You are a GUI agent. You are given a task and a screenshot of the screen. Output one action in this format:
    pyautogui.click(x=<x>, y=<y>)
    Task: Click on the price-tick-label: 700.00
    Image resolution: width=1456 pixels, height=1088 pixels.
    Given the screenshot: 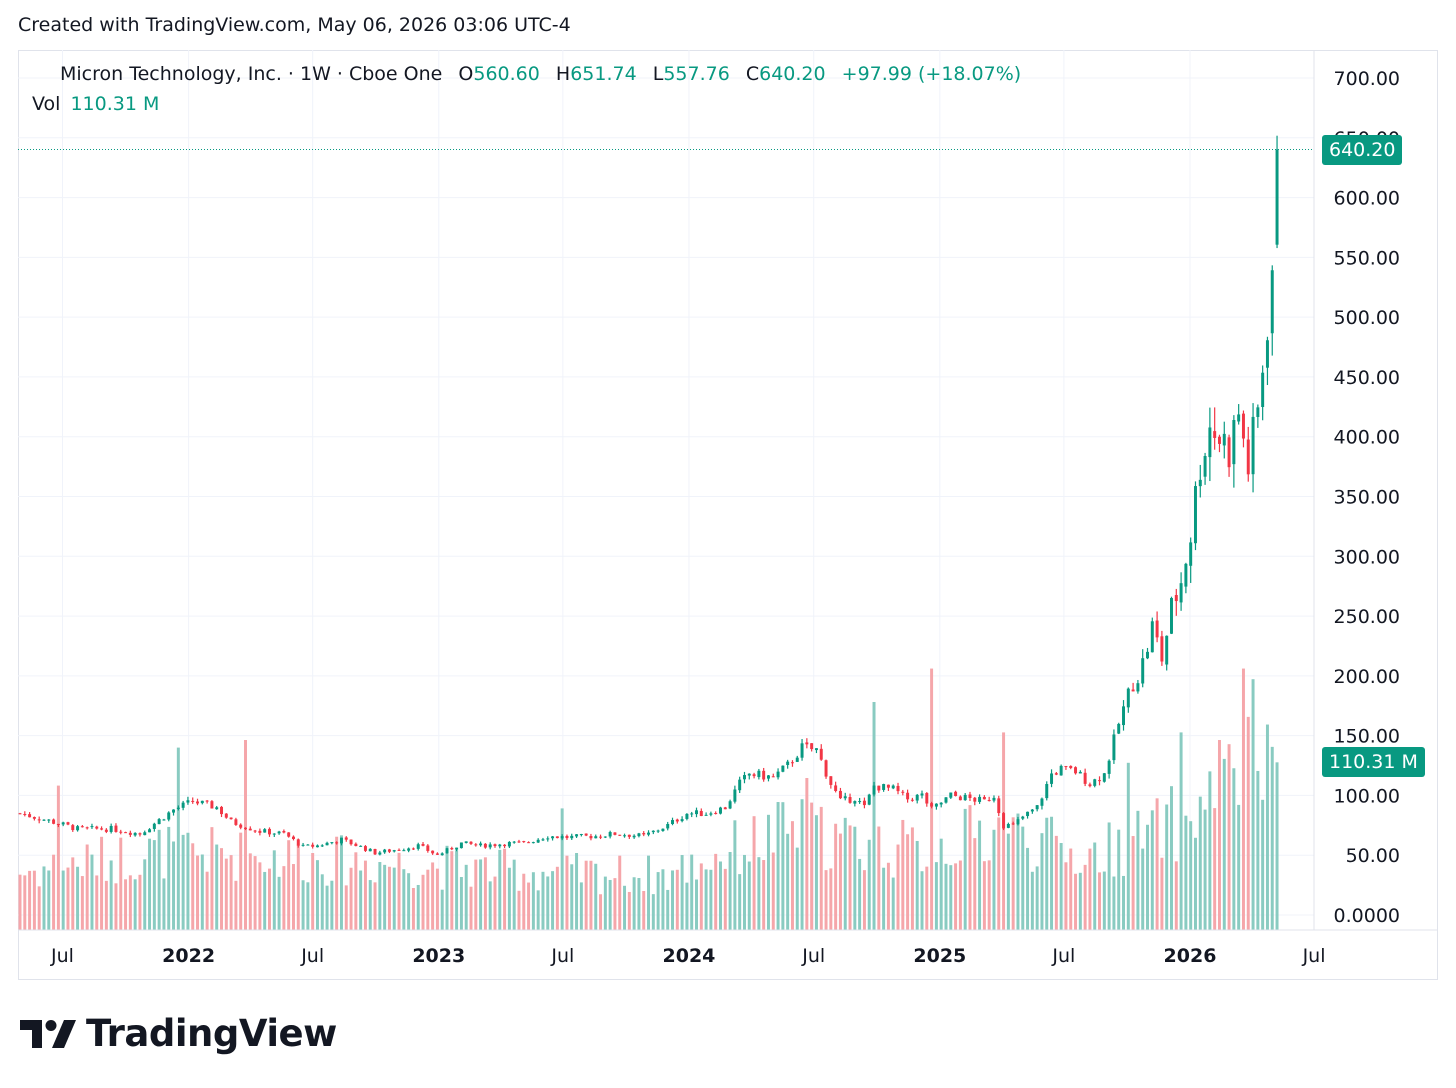 What is the action you would take?
    pyautogui.click(x=1367, y=79)
    